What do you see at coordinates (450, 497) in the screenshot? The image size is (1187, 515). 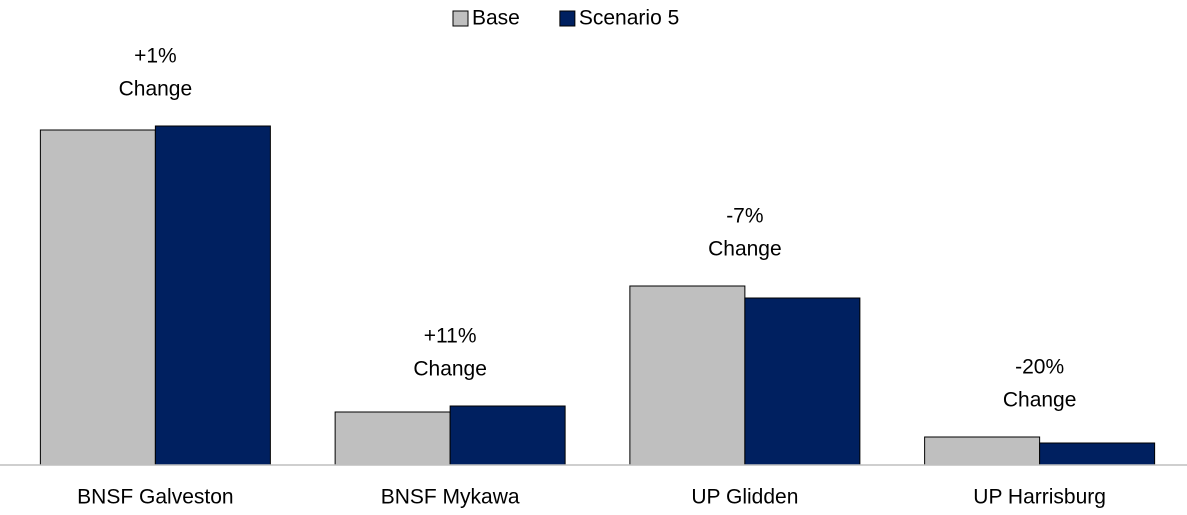 I see `x-tick-label: BNSF Mykawa` at bounding box center [450, 497].